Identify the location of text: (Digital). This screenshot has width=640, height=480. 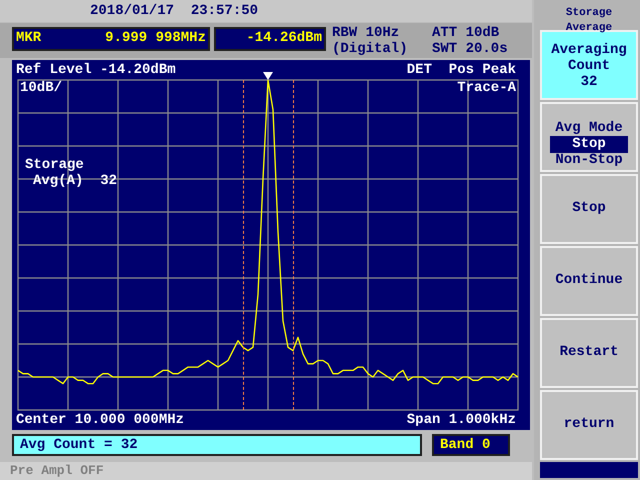
(370, 49).